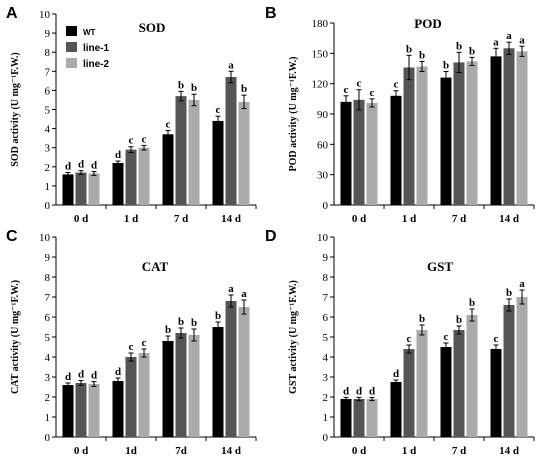  I want to click on y-tick-label: 60, so click(323, 145).